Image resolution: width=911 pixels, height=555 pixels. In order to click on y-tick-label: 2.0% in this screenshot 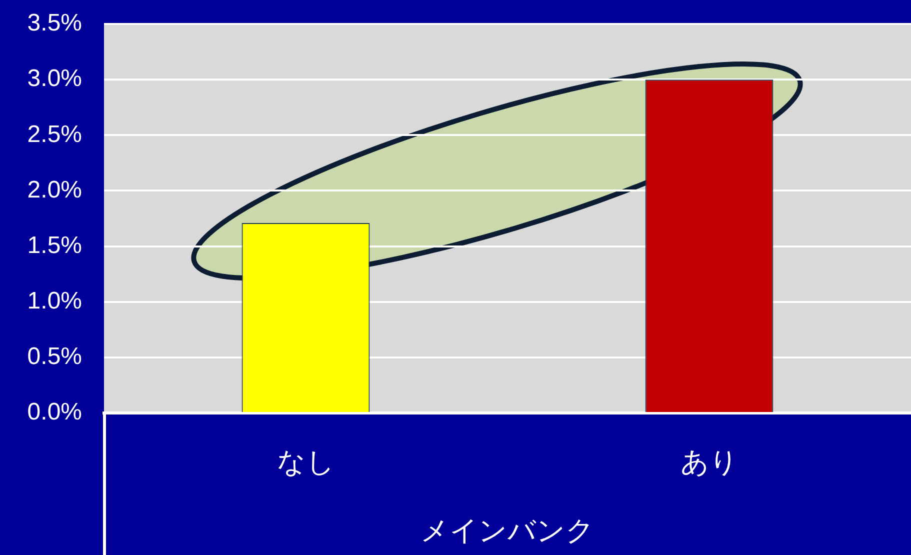, I will do `click(54, 190)`.